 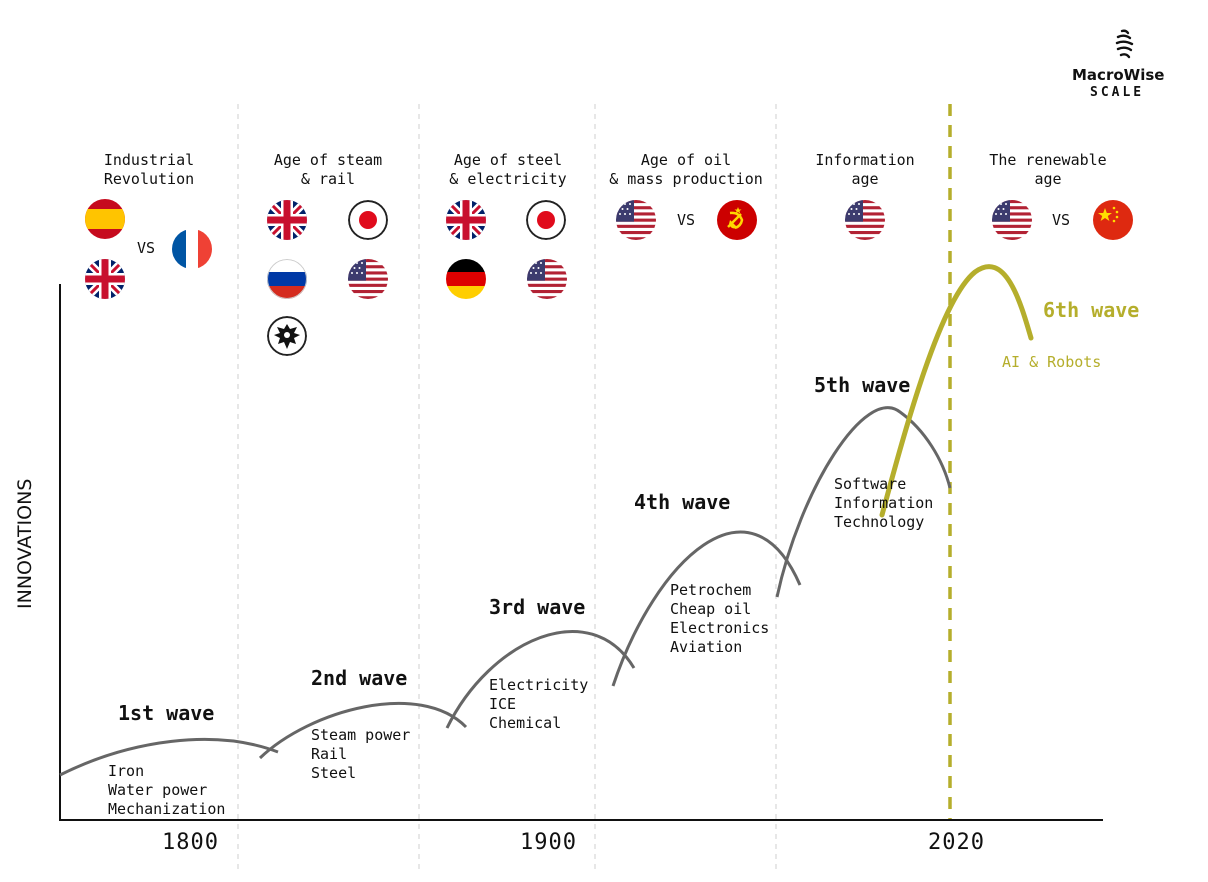 What do you see at coordinates (862, 385) in the screenshot?
I see `wave-title-5: 5th wave` at bounding box center [862, 385].